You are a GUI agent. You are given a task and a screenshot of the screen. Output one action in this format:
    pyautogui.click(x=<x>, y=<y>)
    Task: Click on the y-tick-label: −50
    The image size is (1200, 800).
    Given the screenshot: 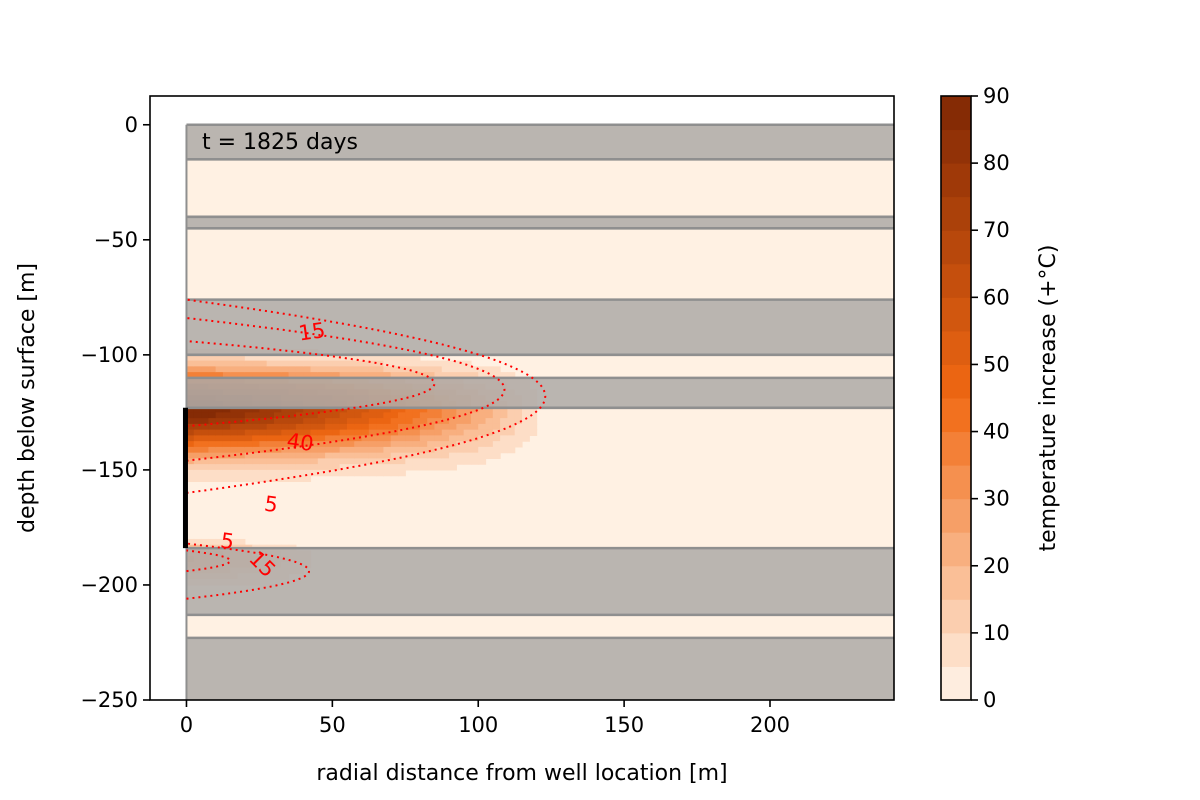 What is the action you would take?
    pyautogui.click(x=116, y=240)
    